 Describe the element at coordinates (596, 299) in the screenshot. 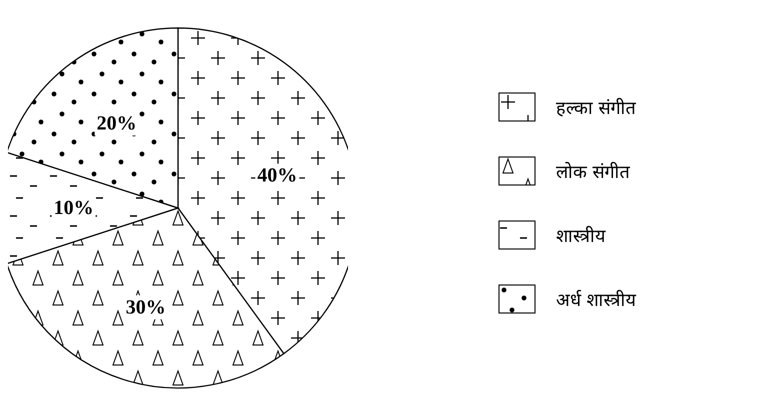

I see `legend-label: अर्ध शास्त्रीय` at that location.